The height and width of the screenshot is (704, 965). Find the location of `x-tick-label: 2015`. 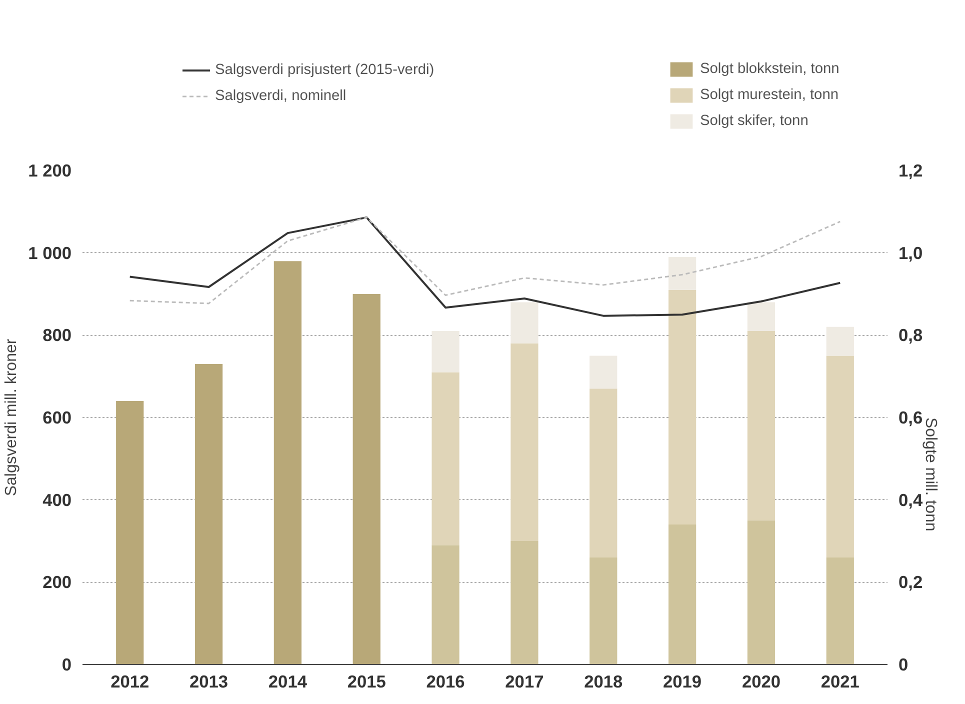

x-tick-label: 2015 is located at coordinates (366, 682).